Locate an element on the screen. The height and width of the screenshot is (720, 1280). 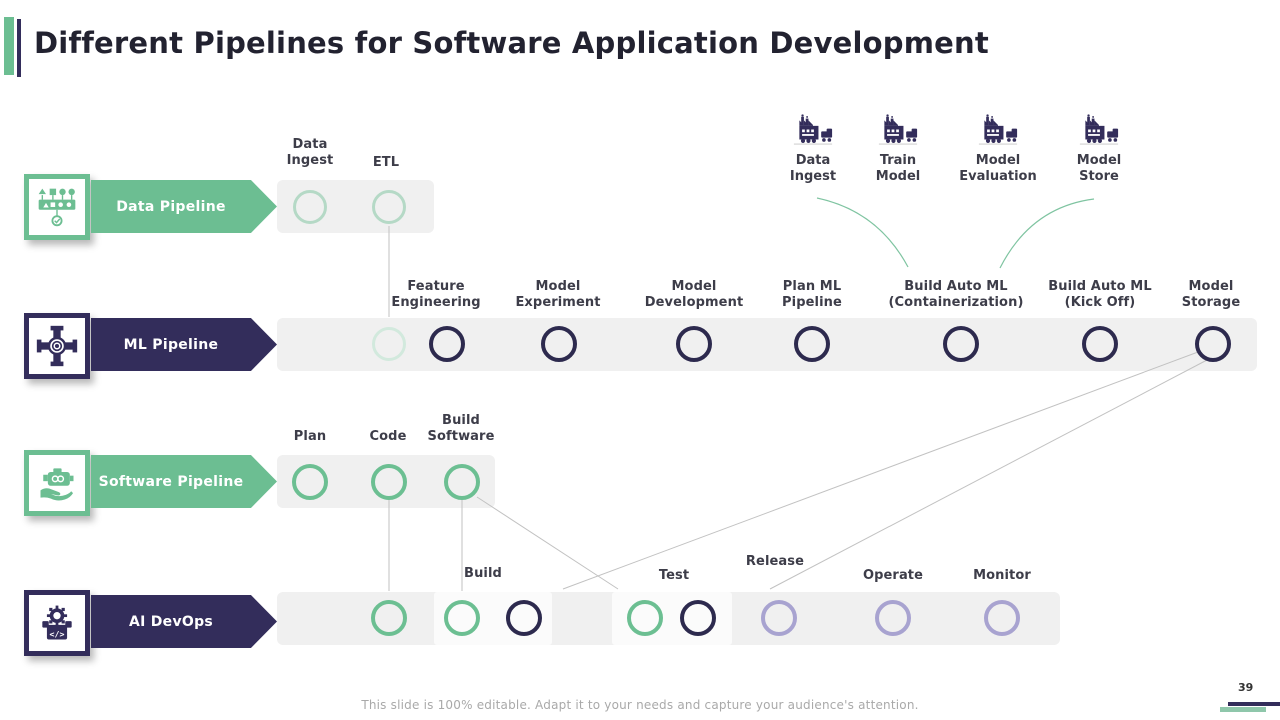
node-build-software is located at coordinates (462, 482).